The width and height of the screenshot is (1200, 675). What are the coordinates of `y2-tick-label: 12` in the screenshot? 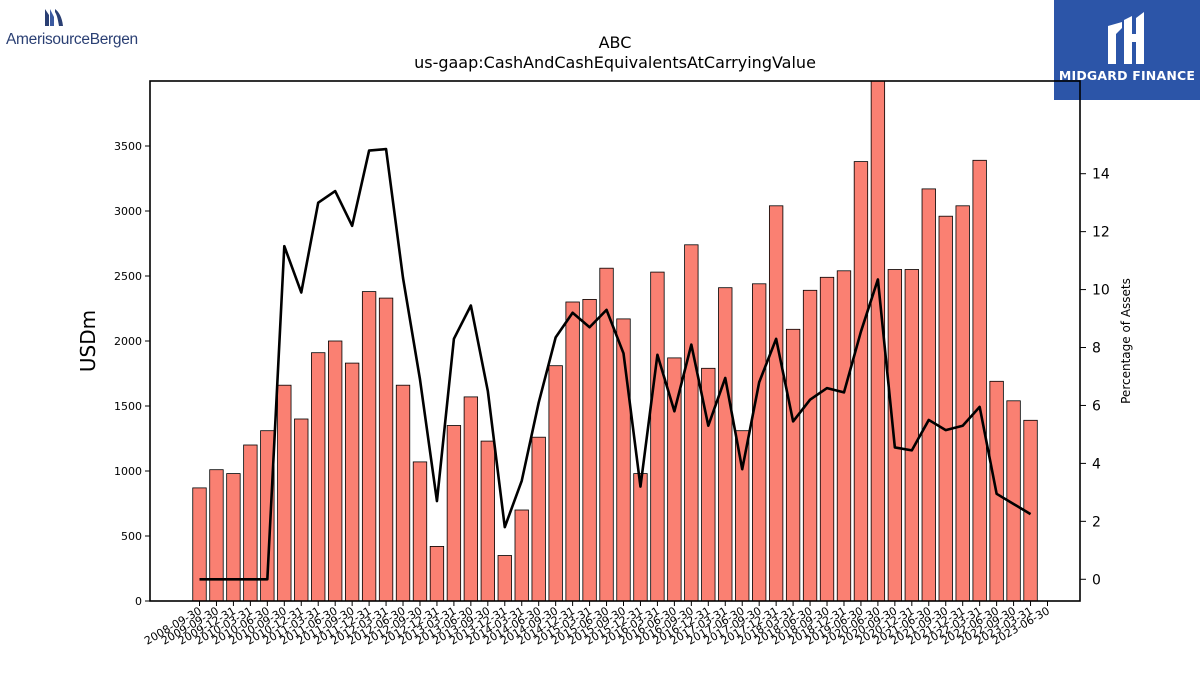 It's located at (1101, 233).